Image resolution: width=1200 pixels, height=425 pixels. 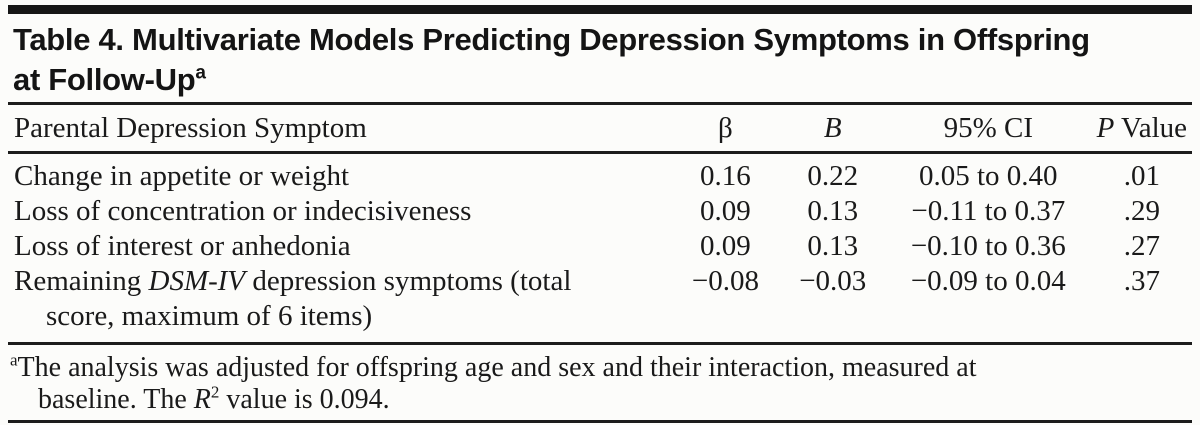 I want to click on symptom-line2: score, maximum of 6 items), so click(x=209, y=316).